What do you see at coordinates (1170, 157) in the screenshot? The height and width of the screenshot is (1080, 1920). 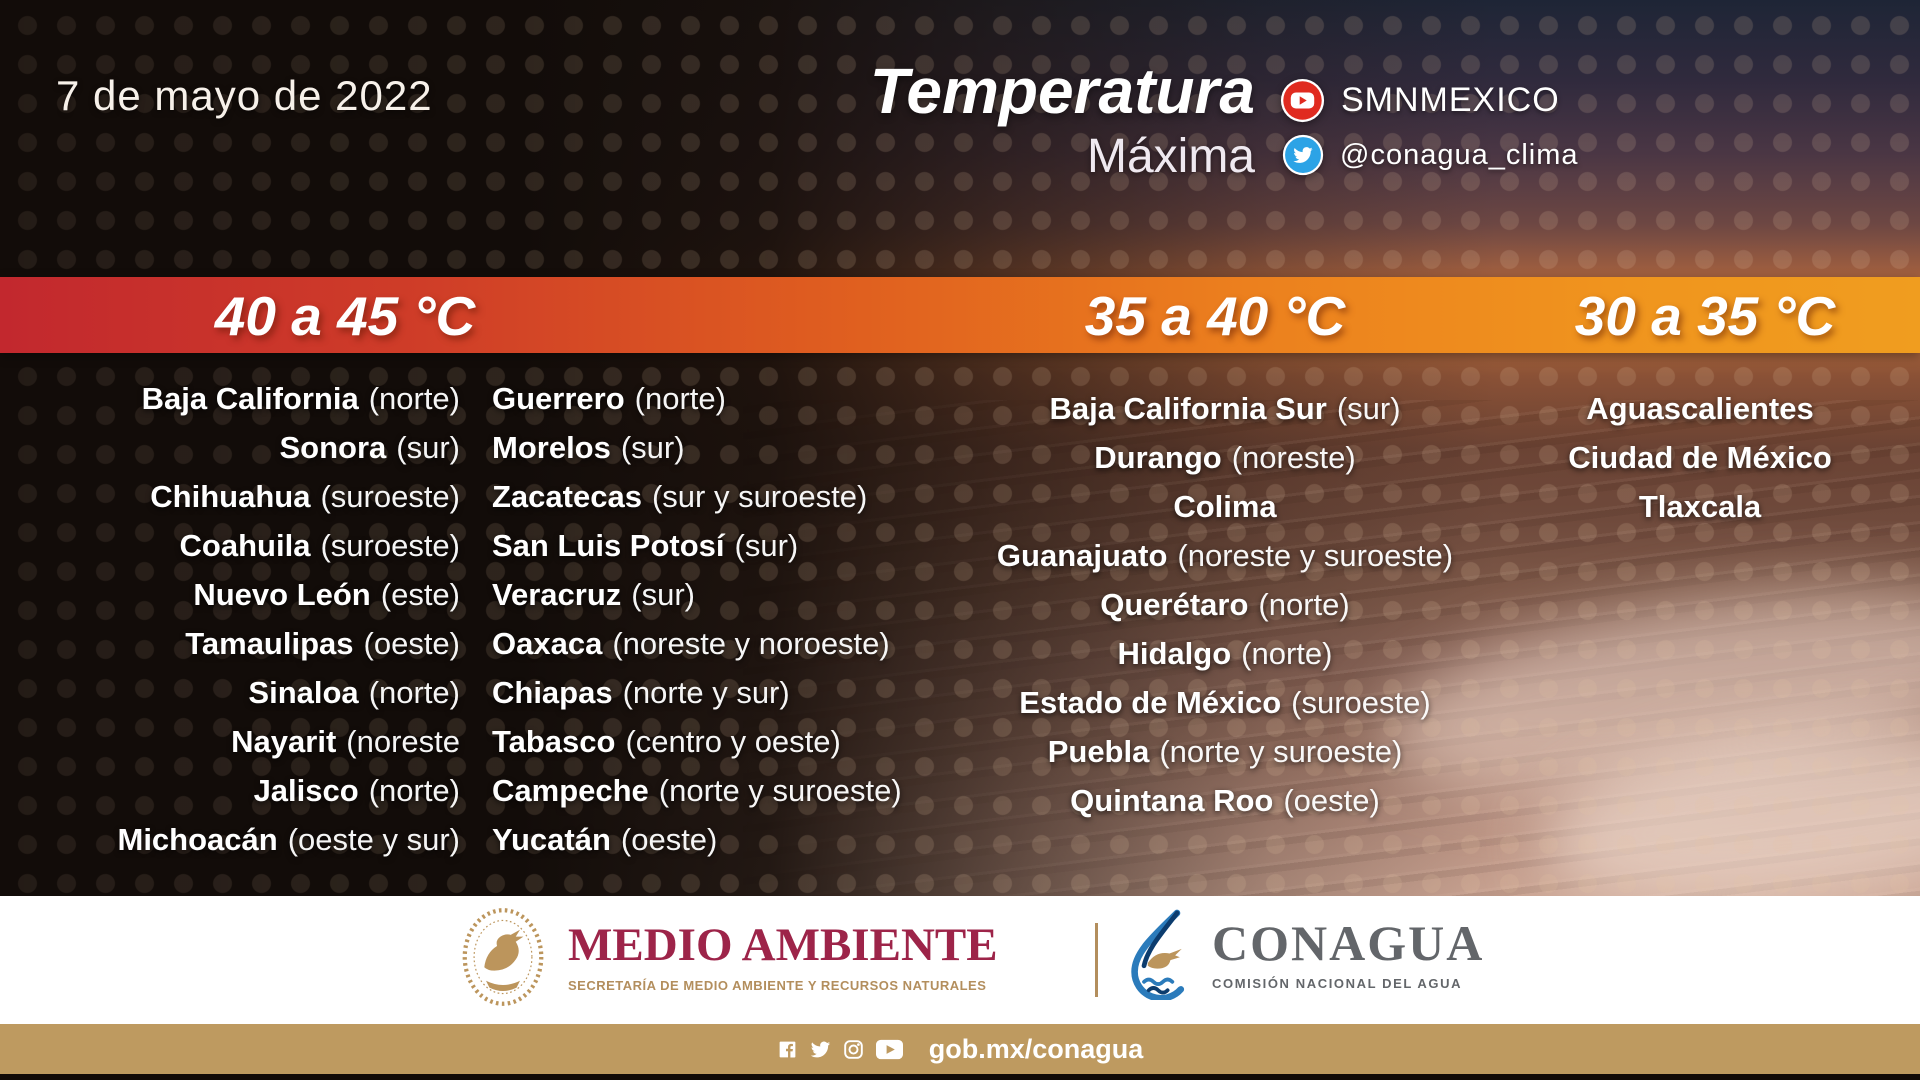 I see `page-subtitle: Máxima` at bounding box center [1170, 157].